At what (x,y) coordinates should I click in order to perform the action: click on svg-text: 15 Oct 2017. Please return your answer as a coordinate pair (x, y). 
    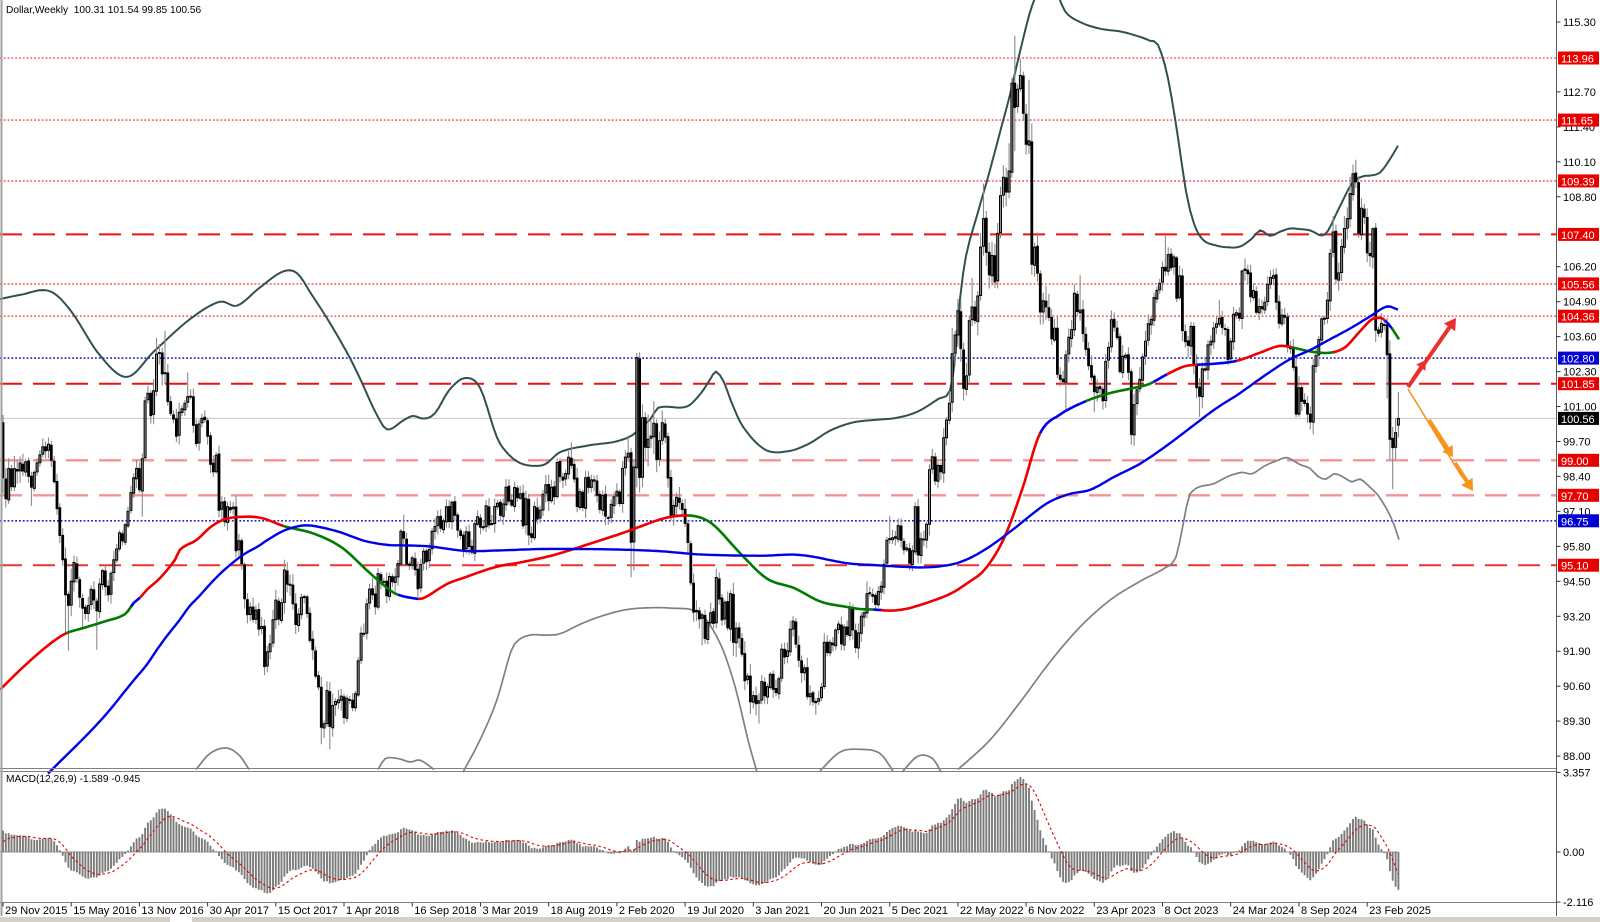
    Looking at the image, I should click on (308, 911).